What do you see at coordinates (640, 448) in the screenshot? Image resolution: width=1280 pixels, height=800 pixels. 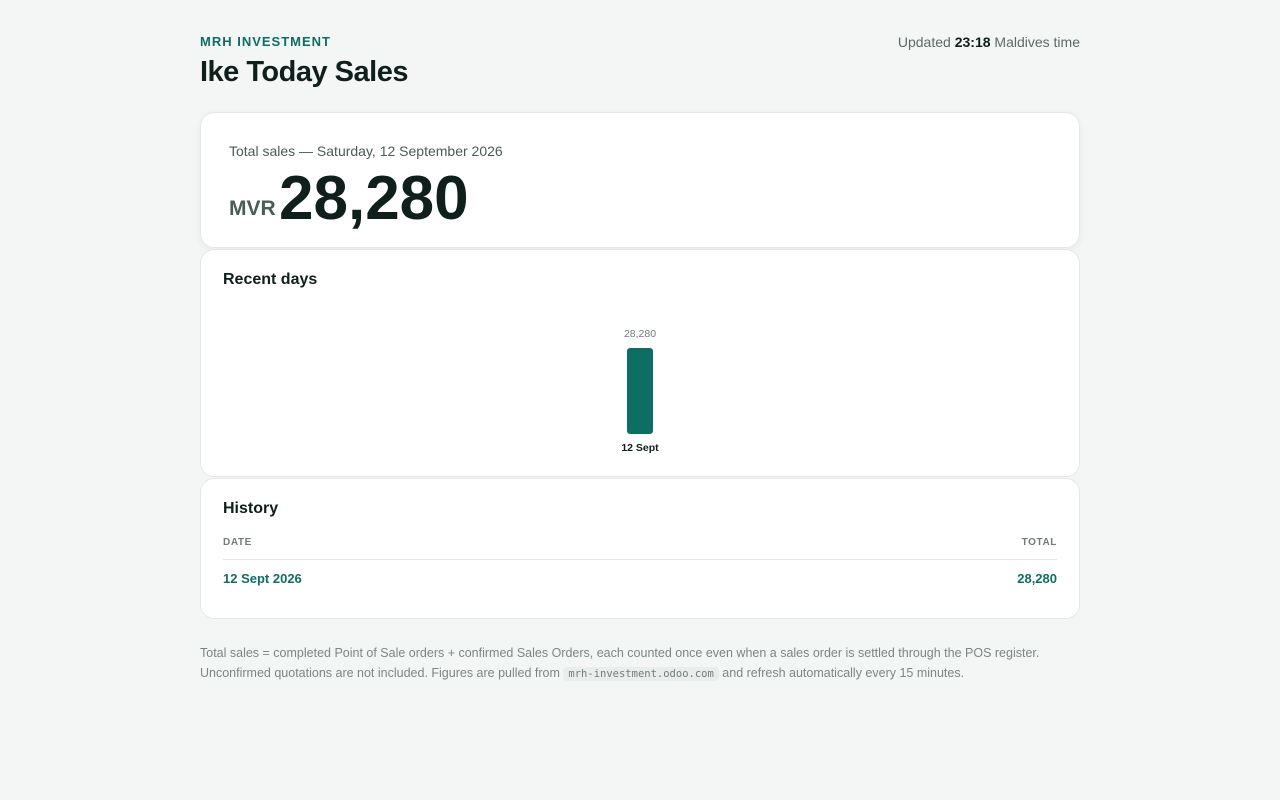 I see `chart-category-label: 12 Sept` at bounding box center [640, 448].